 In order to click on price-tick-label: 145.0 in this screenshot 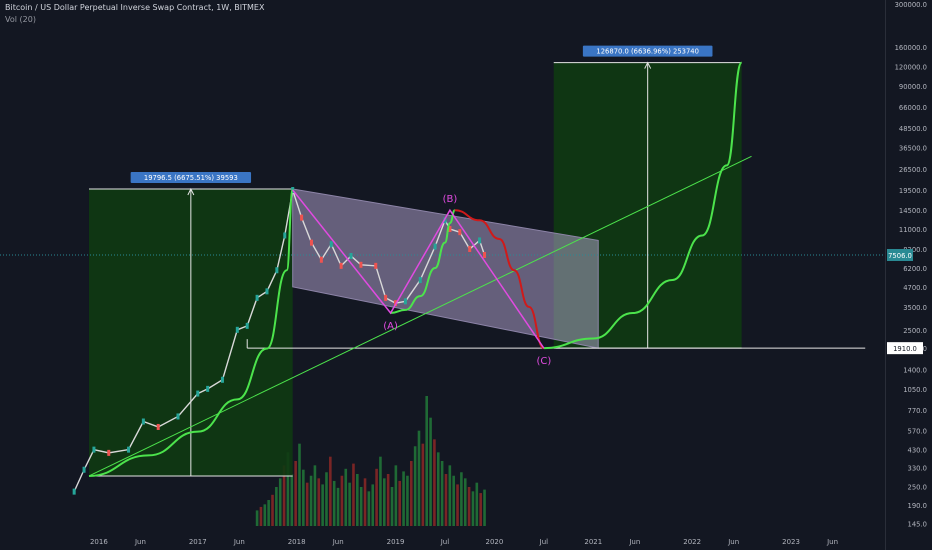, I will do `click(917, 525)`.